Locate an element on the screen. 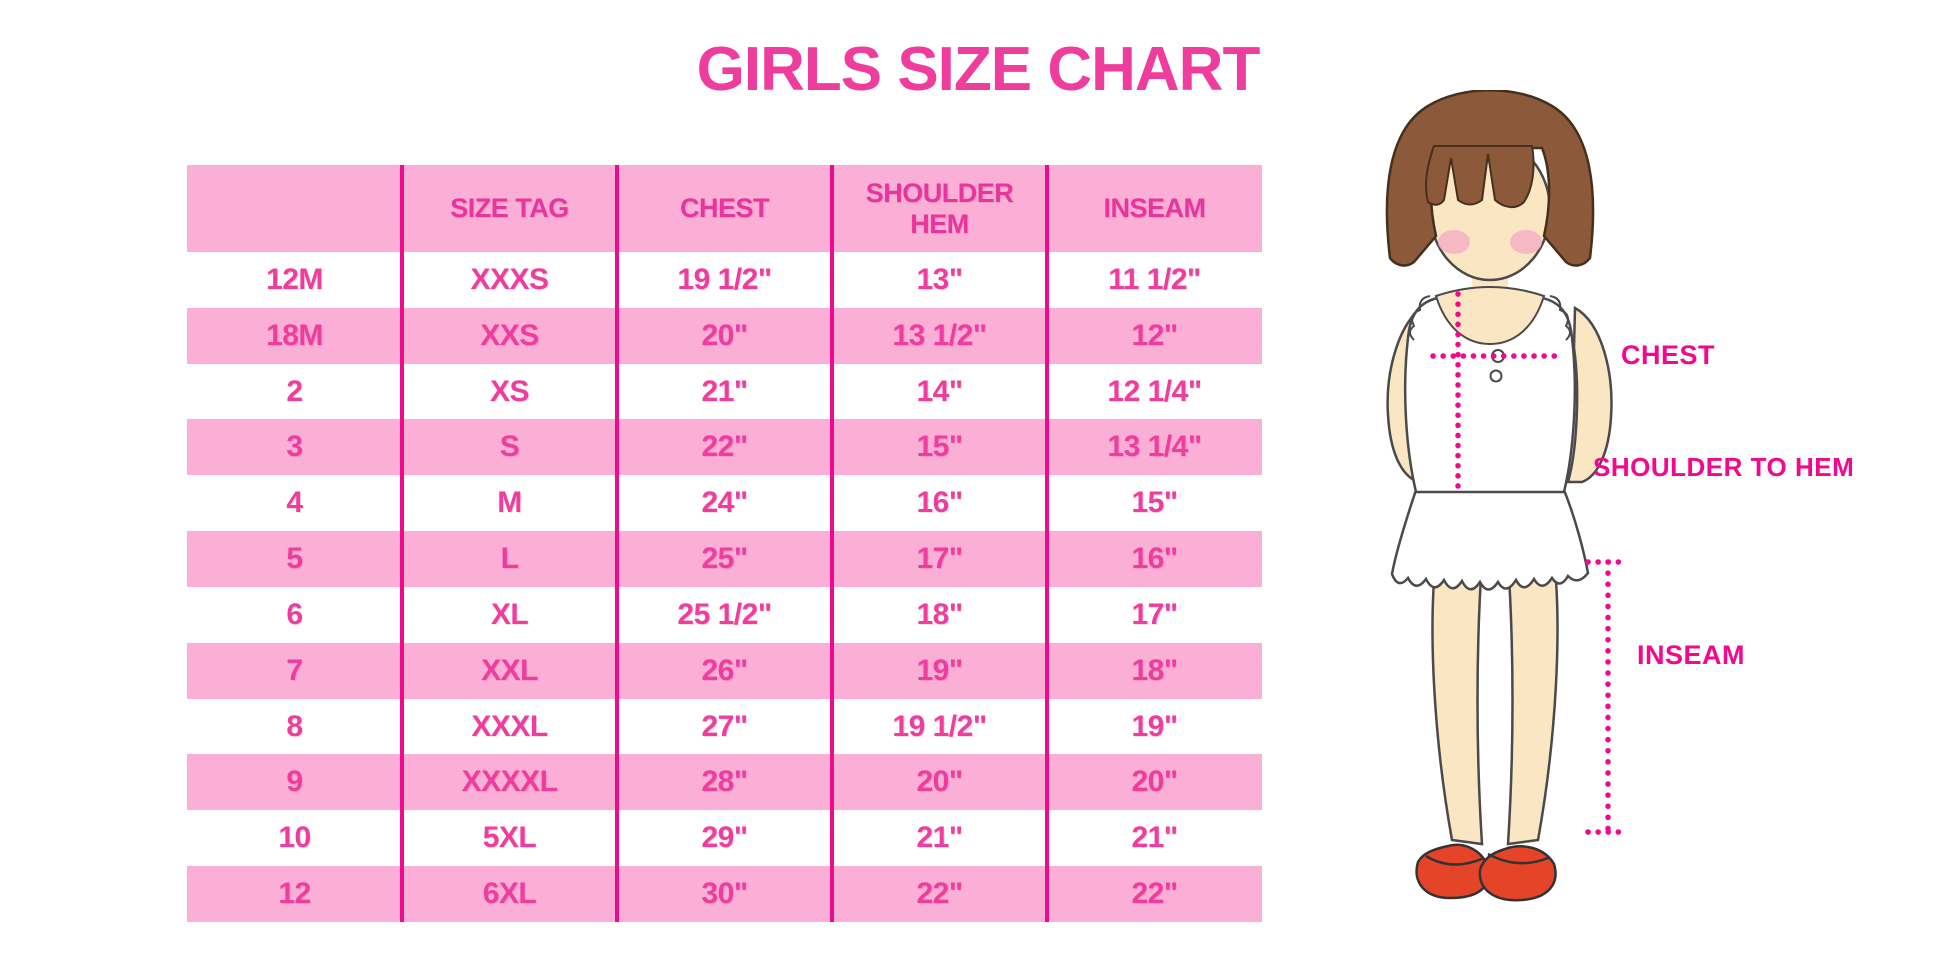 The image size is (1946, 973). table-cell: 25 1/2" is located at coordinates (724, 614).